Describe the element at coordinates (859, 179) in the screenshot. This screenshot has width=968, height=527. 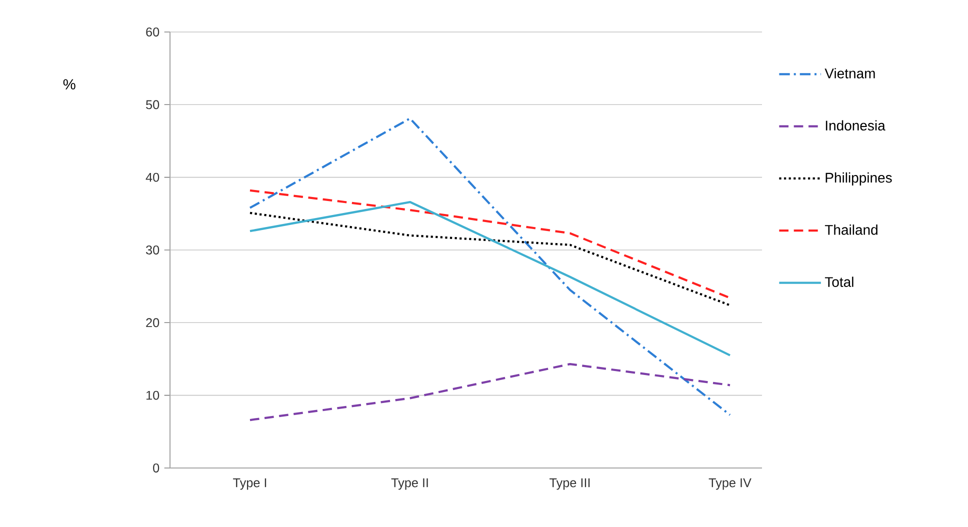
I see `legend-label: Philippines` at that location.